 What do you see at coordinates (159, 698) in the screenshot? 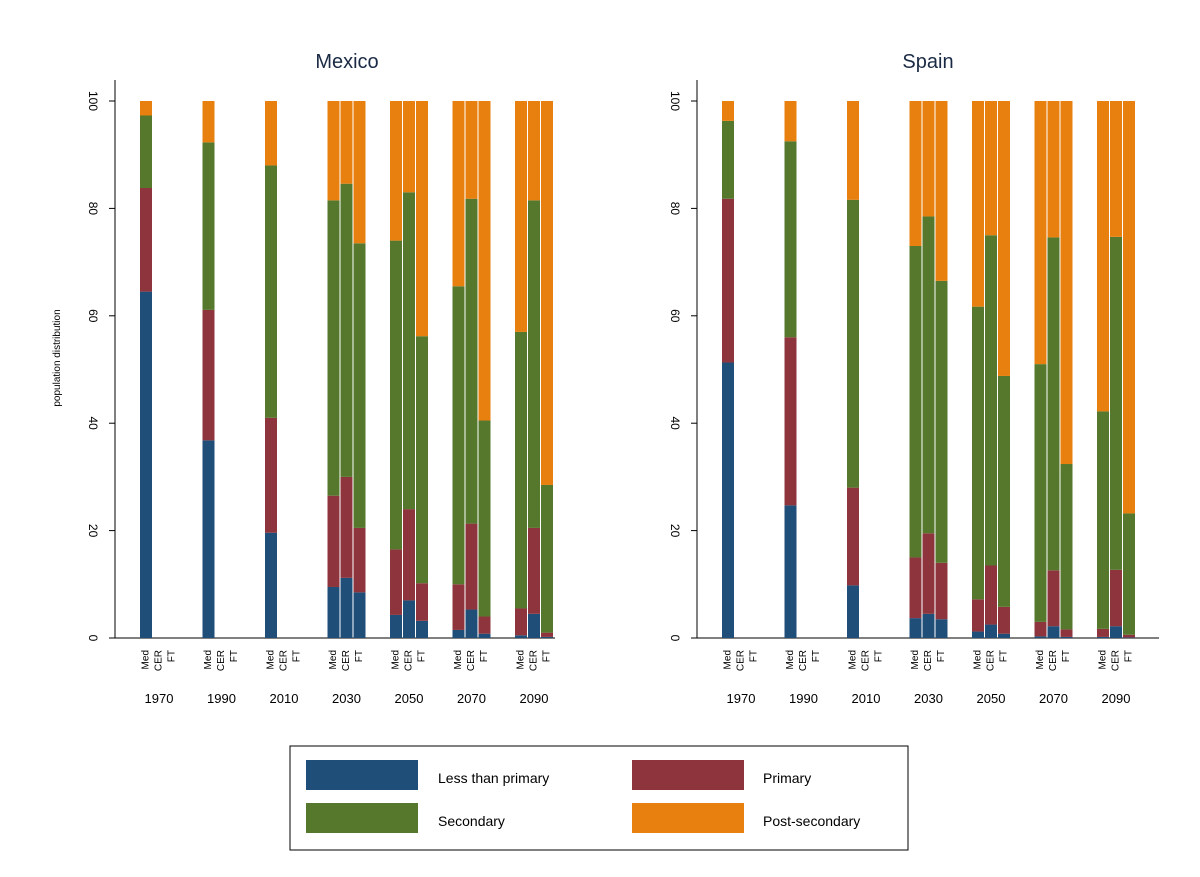
I see `year-label: 1970` at bounding box center [159, 698].